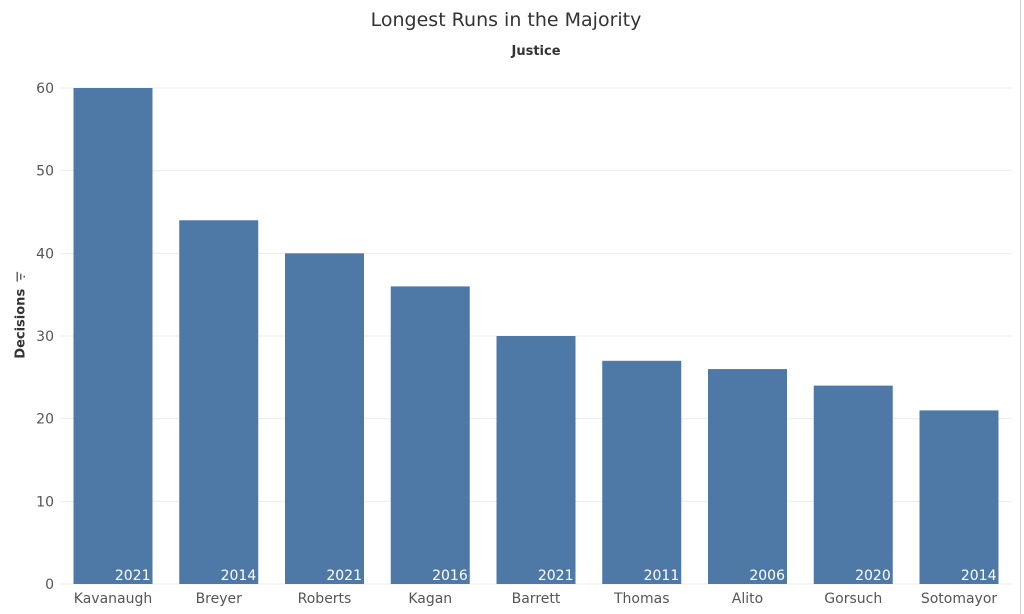  I want to click on pane-border, so click(1020, 307).